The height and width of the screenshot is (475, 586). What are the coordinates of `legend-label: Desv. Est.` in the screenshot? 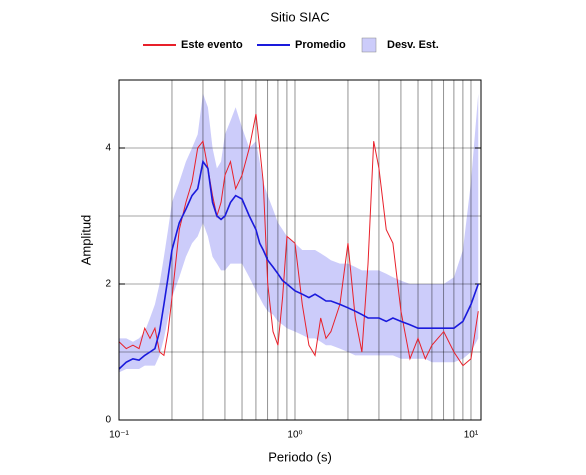 It's located at (413, 45).